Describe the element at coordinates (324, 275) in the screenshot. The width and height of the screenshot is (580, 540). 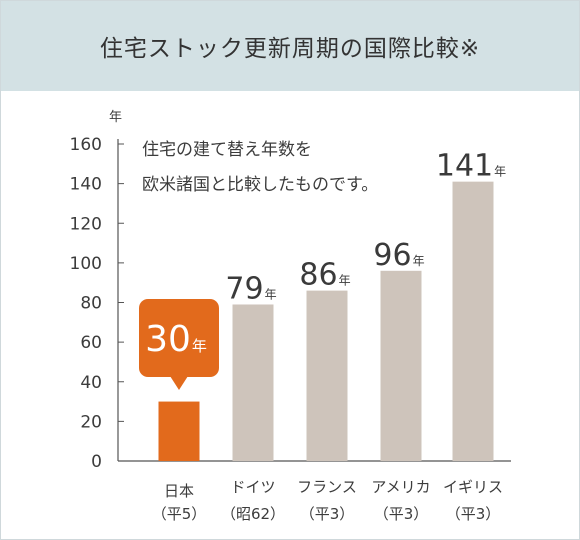
I see `value-label-3: 86年` at that location.